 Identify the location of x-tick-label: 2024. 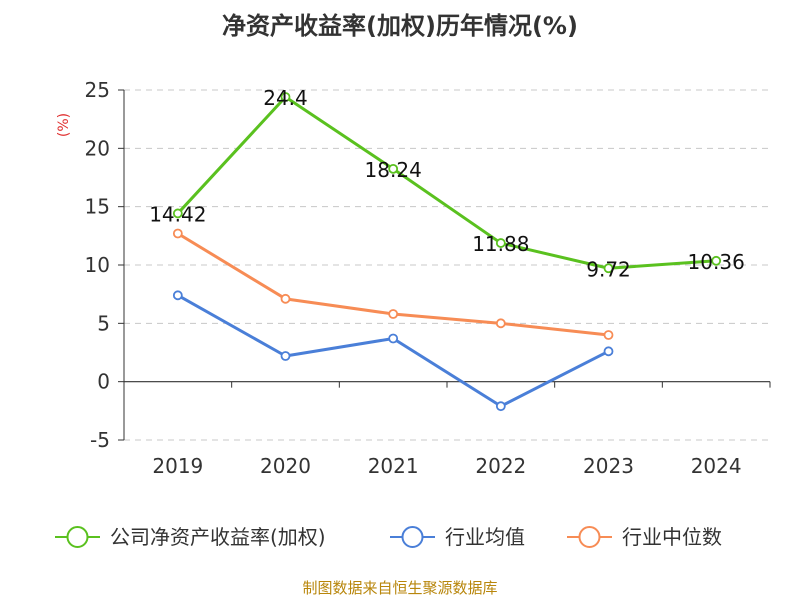
(716, 466).